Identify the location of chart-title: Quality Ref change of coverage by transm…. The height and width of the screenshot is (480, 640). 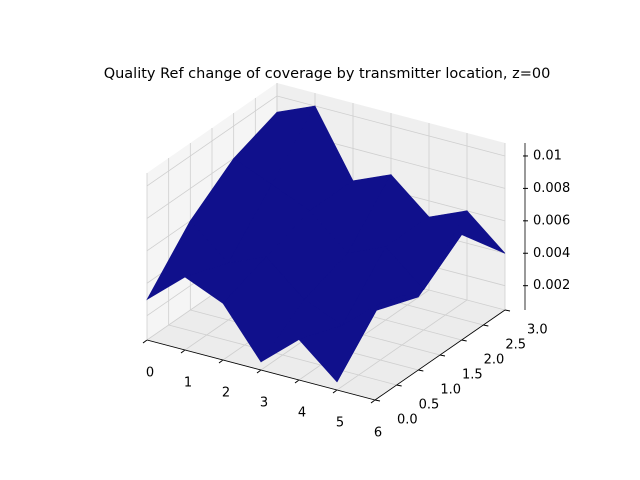
(327, 74).